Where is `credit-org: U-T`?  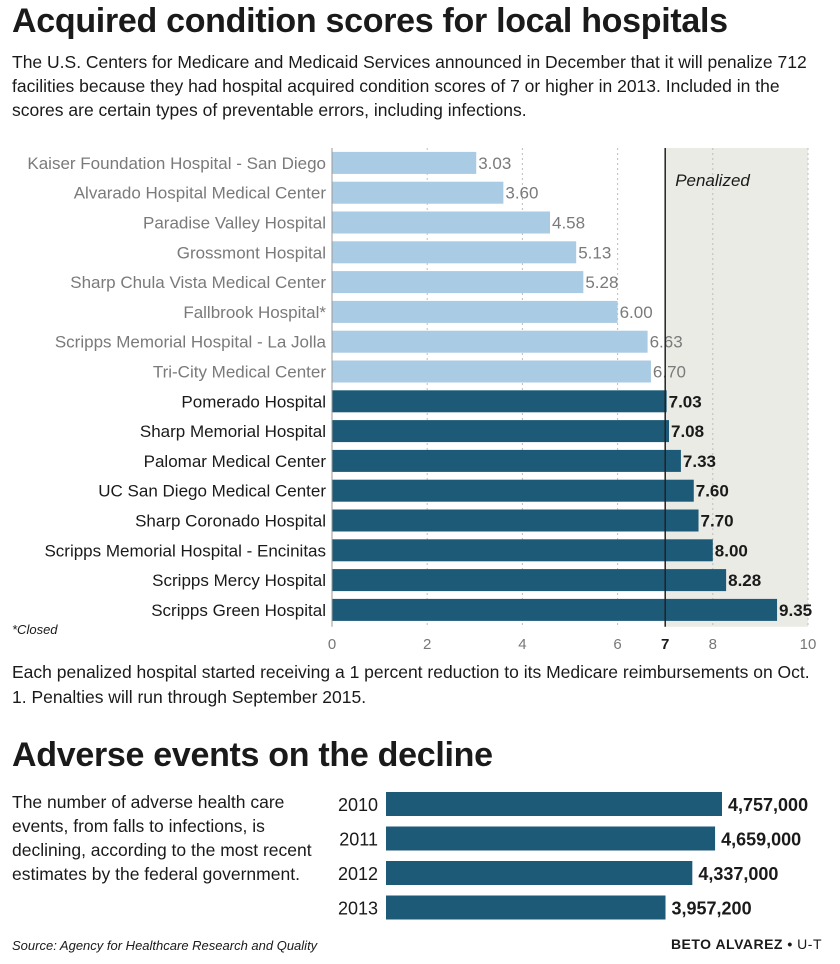
credit-org: U-T is located at coordinates (809, 944).